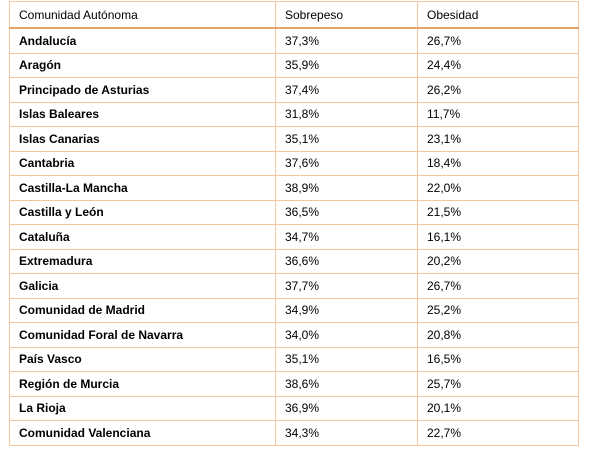 The height and width of the screenshot is (453, 589). What do you see at coordinates (346, 384) in the screenshot?
I see `overweight-cell: 38,6%` at bounding box center [346, 384].